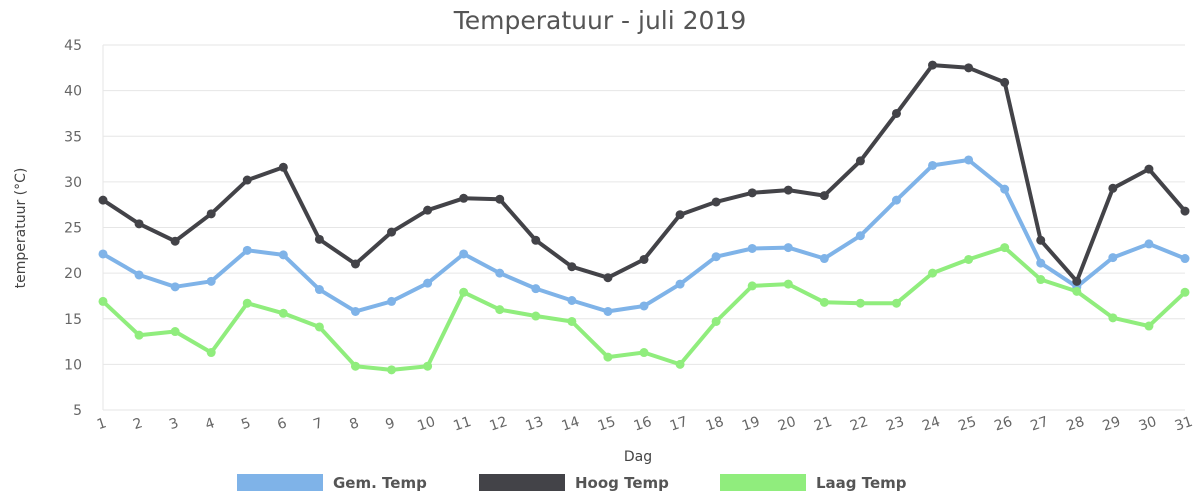  Describe the element at coordinates (1148, 424) in the screenshot. I see `x-tick-label: 30` at that location.